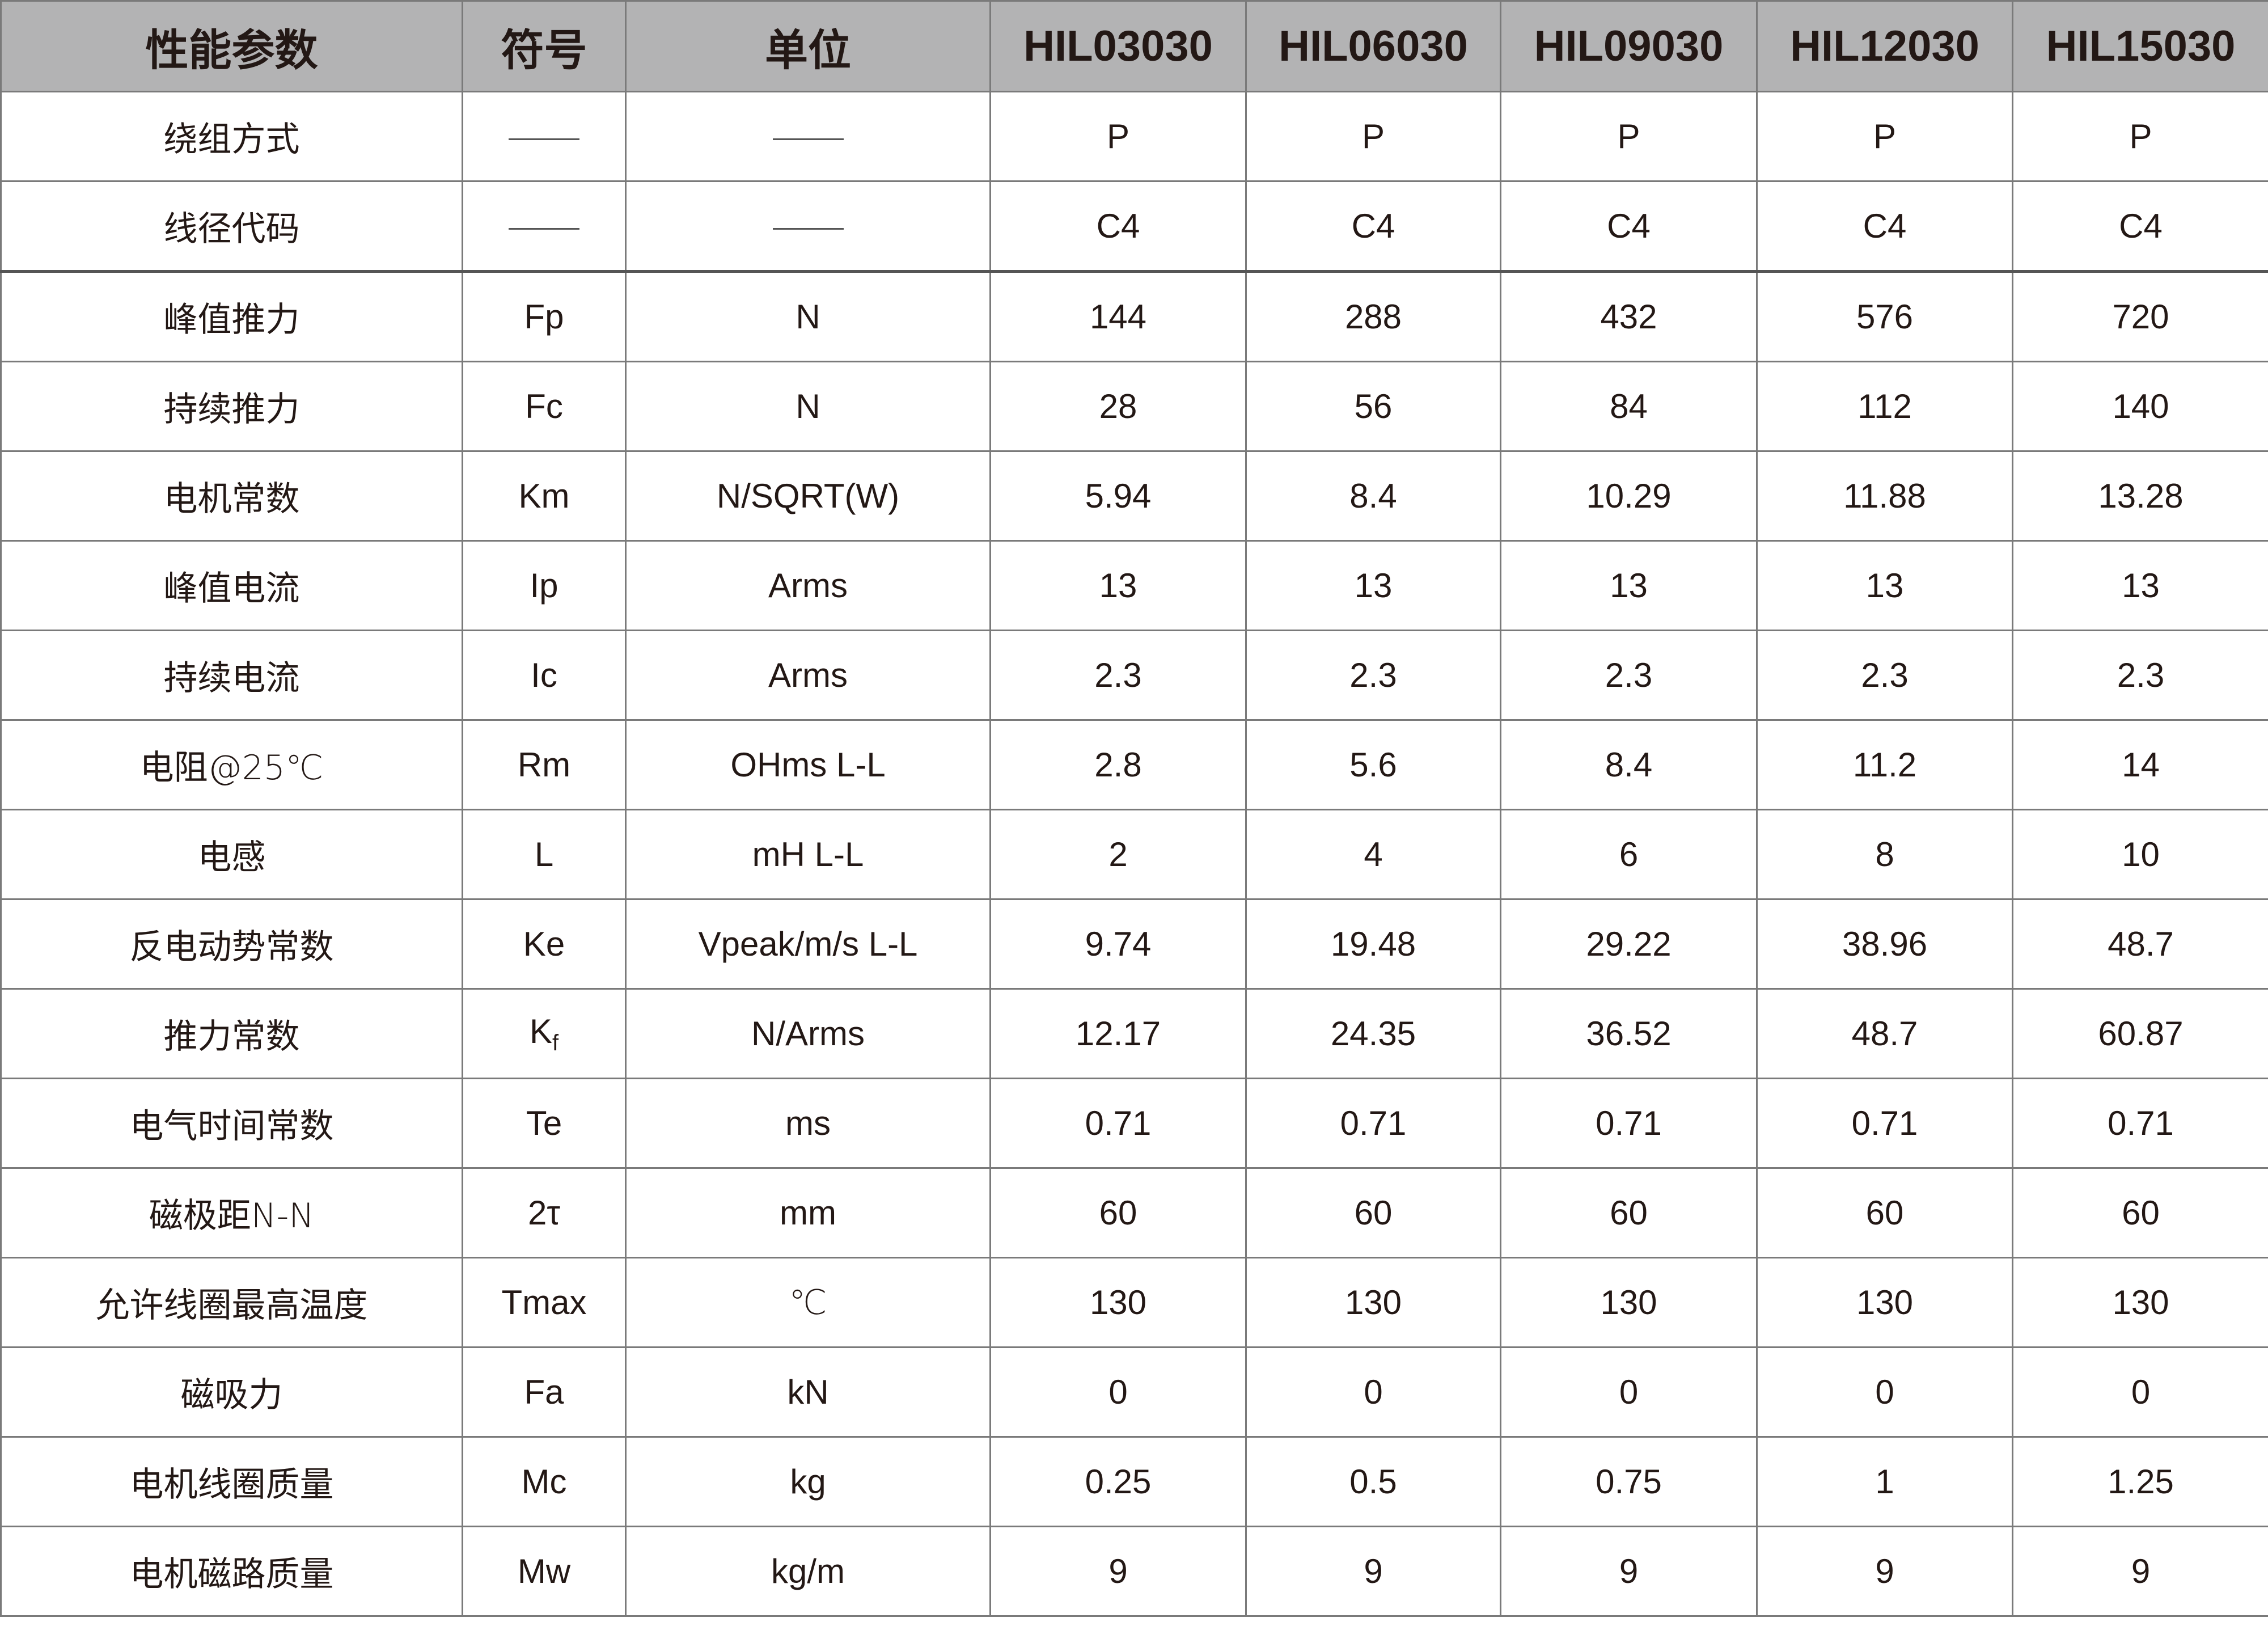 Image resolution: width=2268 pixels, height=1643 pixels. I want to click on table-row: 持续电流 Ic Arms 2.3 2.3 2.3 2.3 2.3, so click(1134, 675).